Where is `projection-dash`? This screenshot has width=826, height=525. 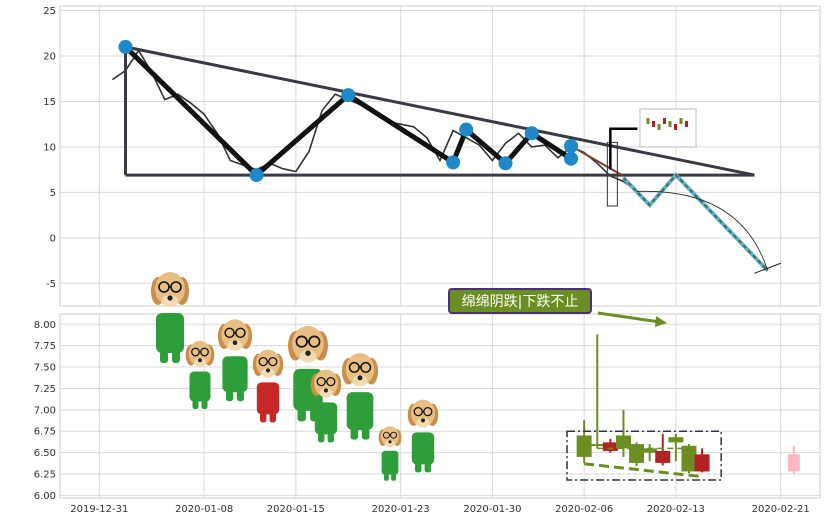
projection-dash is located at coordinates (695, 222).